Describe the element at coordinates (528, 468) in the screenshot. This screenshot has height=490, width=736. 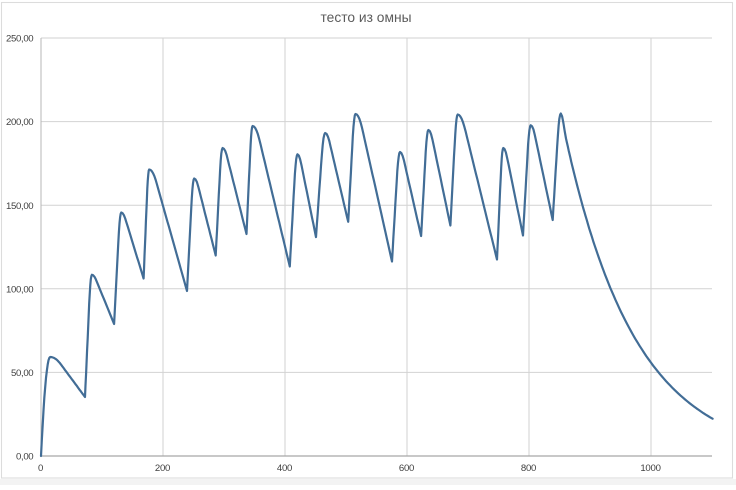
I see `svg-text: 800` at that location.